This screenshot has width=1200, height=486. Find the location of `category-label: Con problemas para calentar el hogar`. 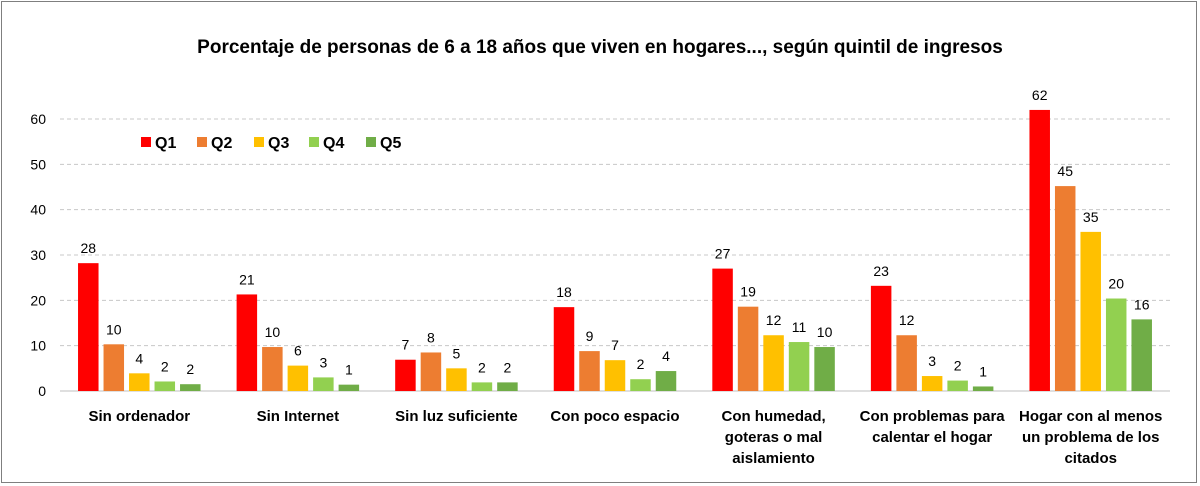

category-label: Con problemas para calentar el hogar is located at coordinates (933, 427).